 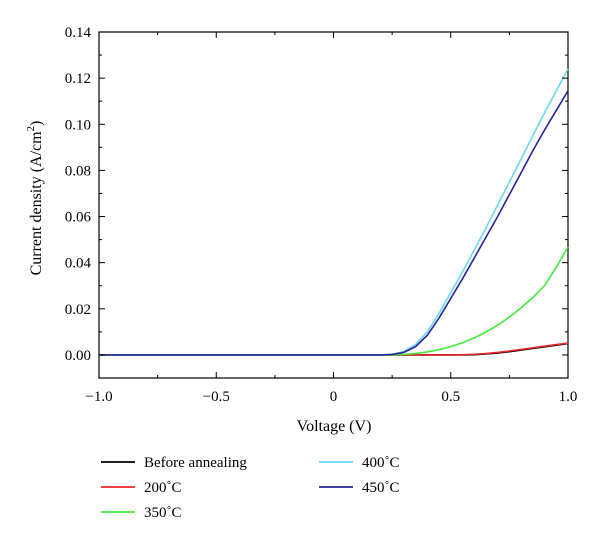 I want to click on x-tick-label: −1.0, so click(x=98, y=397).